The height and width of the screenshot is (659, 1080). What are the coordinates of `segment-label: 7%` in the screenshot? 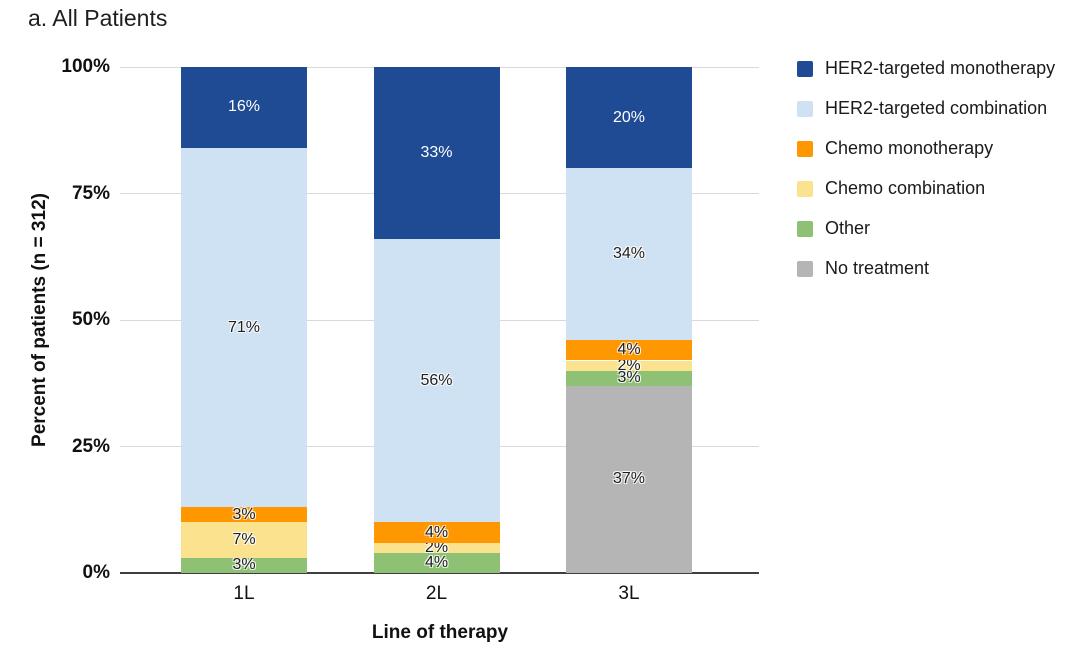 It's located at (244, 540).